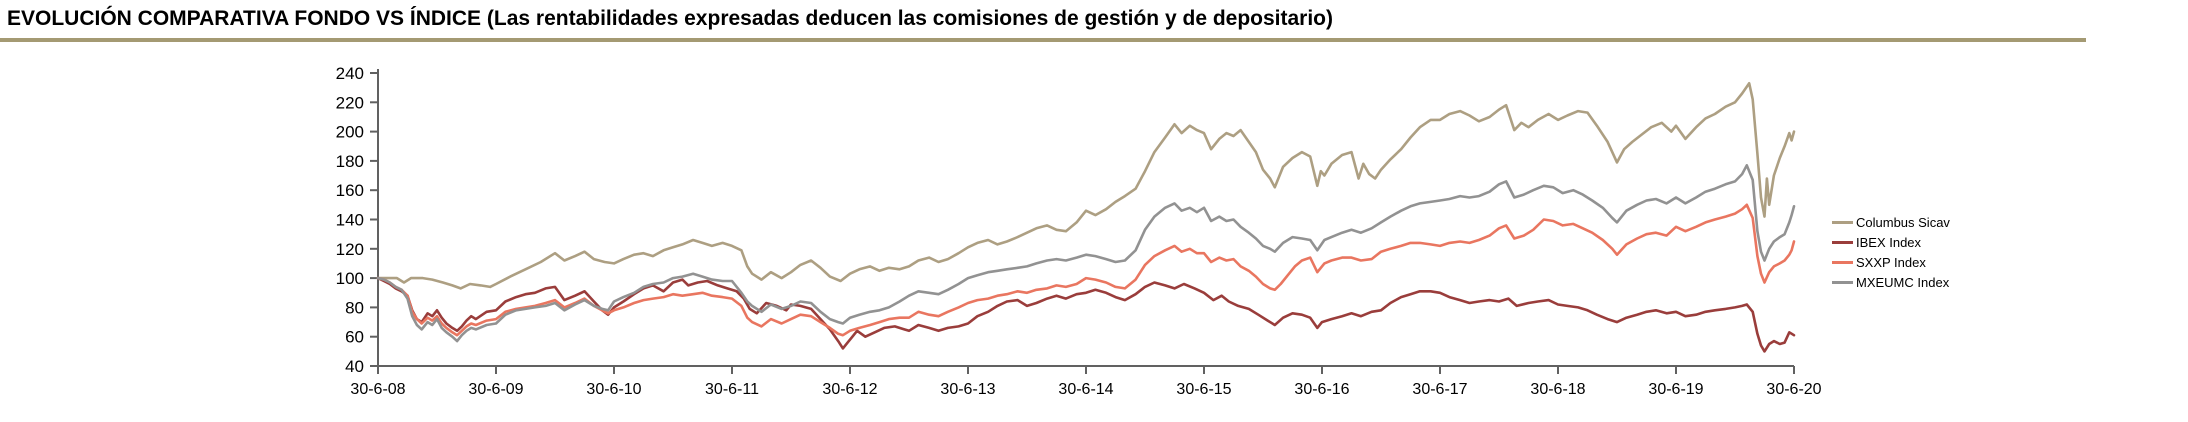 This screenshot has height=422, width=2188. What do you see at coordinates (1043, 40) in the screenshot?
I see `title-underline-rule` at bounding box center [1043, 40].